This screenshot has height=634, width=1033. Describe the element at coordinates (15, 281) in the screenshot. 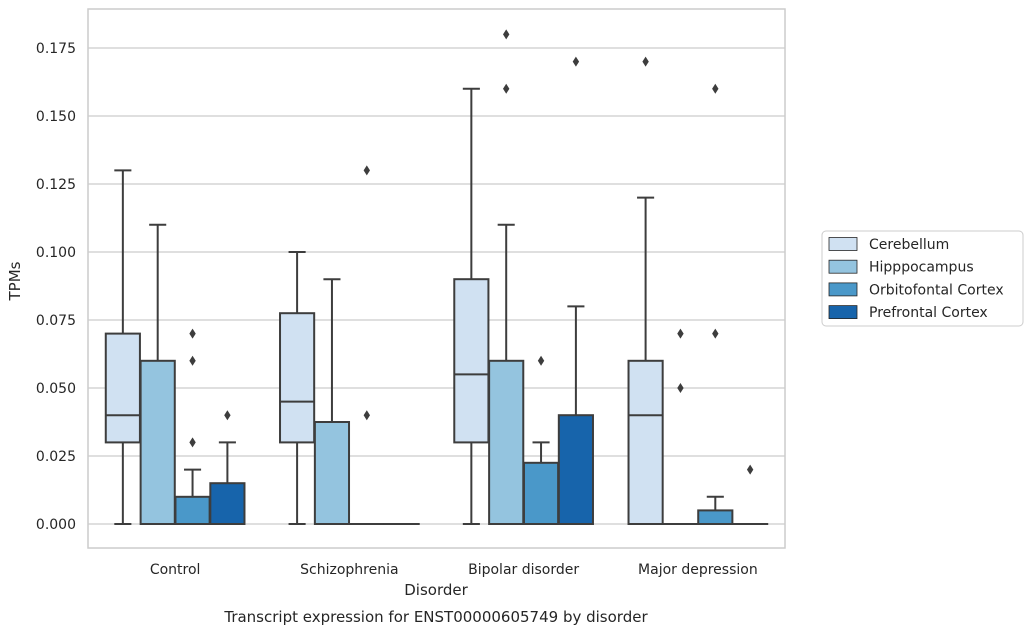

I see `y-axis-label: TPMs` at that location.